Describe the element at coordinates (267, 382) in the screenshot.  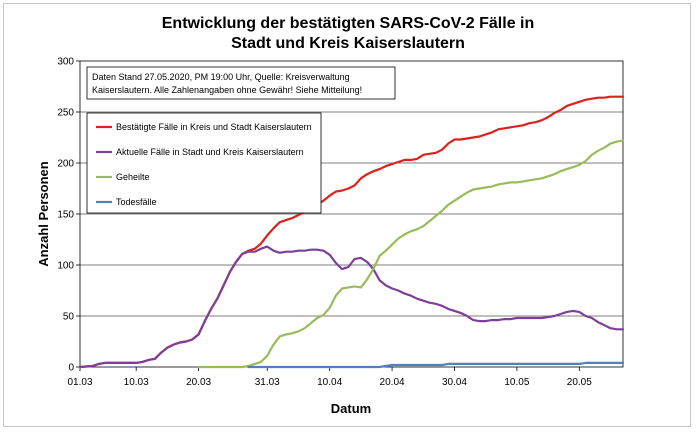
I see `x-tick-label: 31.03` at that location.